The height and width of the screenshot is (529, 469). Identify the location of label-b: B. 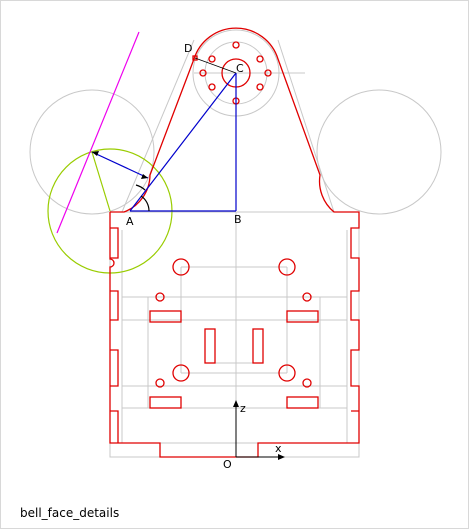
(238, 219).